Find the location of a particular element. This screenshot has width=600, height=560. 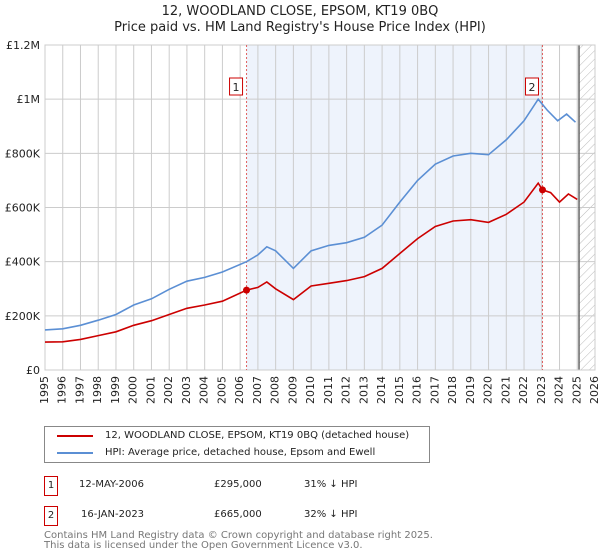

x-tick-label: 2015 is located at coordinates (399, 390).